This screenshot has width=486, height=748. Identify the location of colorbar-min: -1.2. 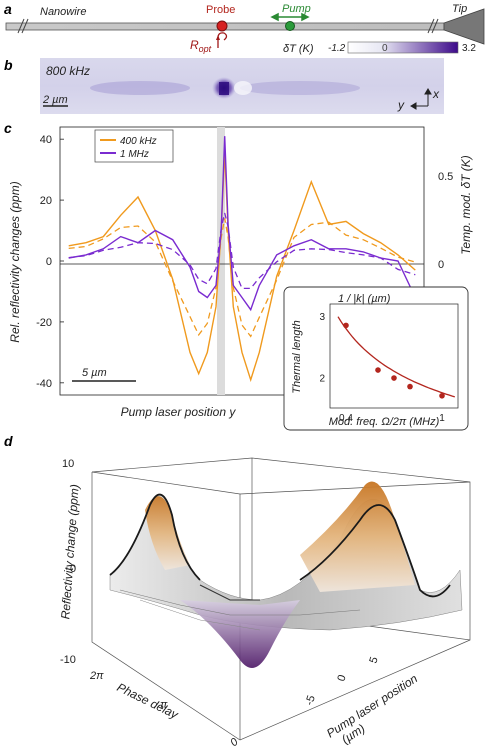
(337, 48).